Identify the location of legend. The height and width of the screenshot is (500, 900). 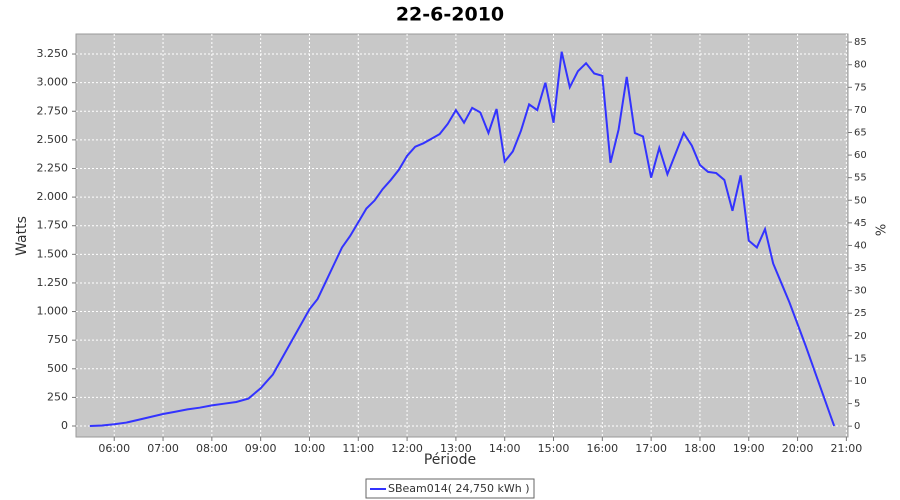
(450, 488).